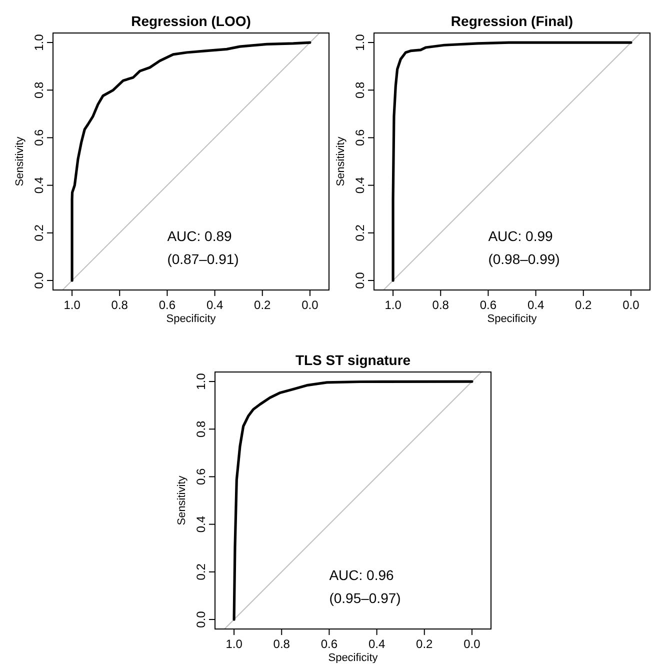 The height and width of the screenshot is (671, 656). I want to click on annotation: AUC: 0.99, so click(521, 236).